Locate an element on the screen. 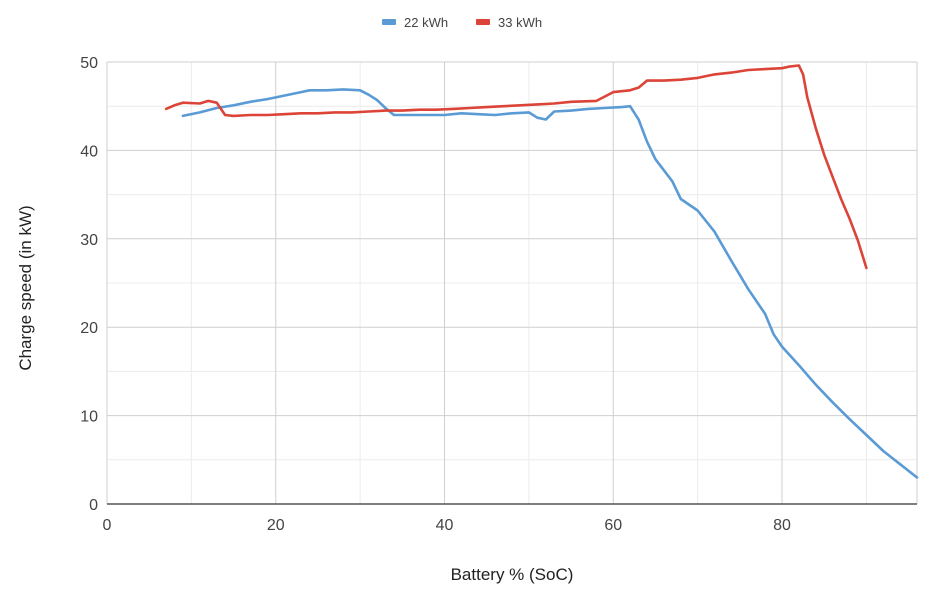 The width and height of the screenshot is (939, 600). x-axis-title: Battery % (SoC) is located at coordinates (512, 574).